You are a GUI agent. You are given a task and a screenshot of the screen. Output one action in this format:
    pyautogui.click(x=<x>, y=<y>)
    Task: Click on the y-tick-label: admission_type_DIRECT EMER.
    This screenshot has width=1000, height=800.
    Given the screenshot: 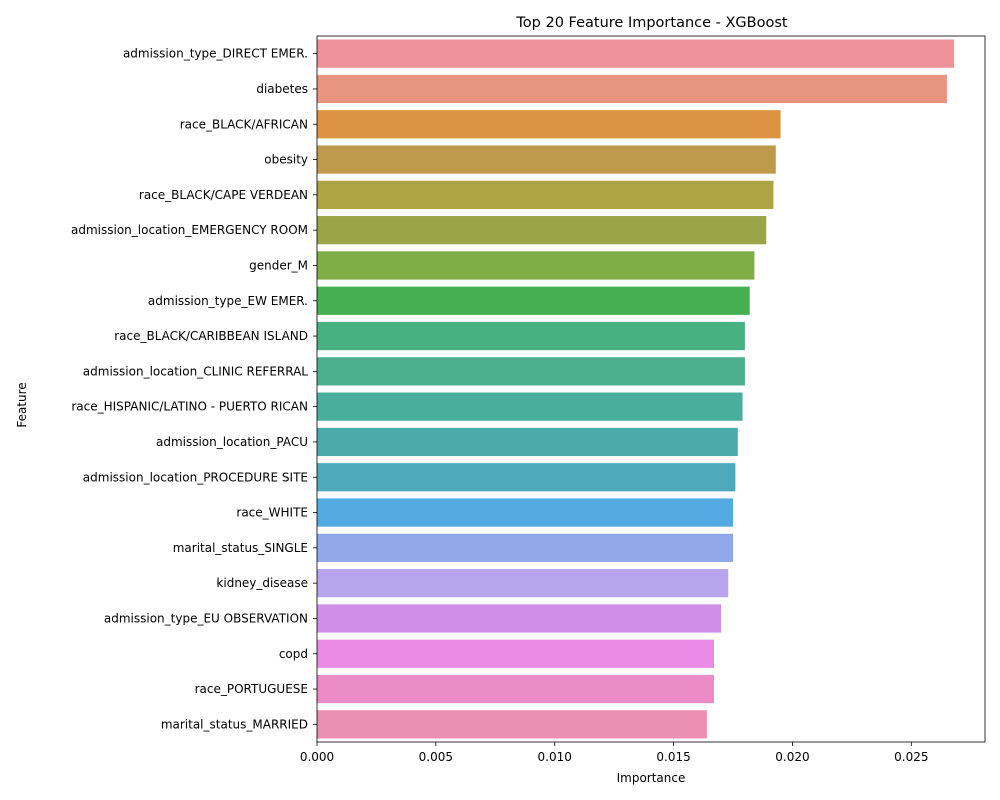 What is the action you would take?
    pyautogui.click(x=215, y=54)
    